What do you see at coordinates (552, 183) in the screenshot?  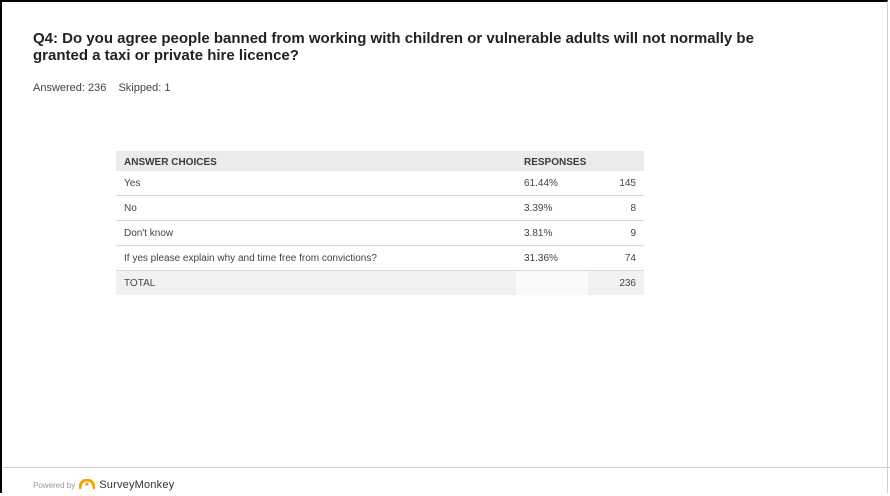 I see `answer-percent: 61.44%` at bounding box center [552, 183].